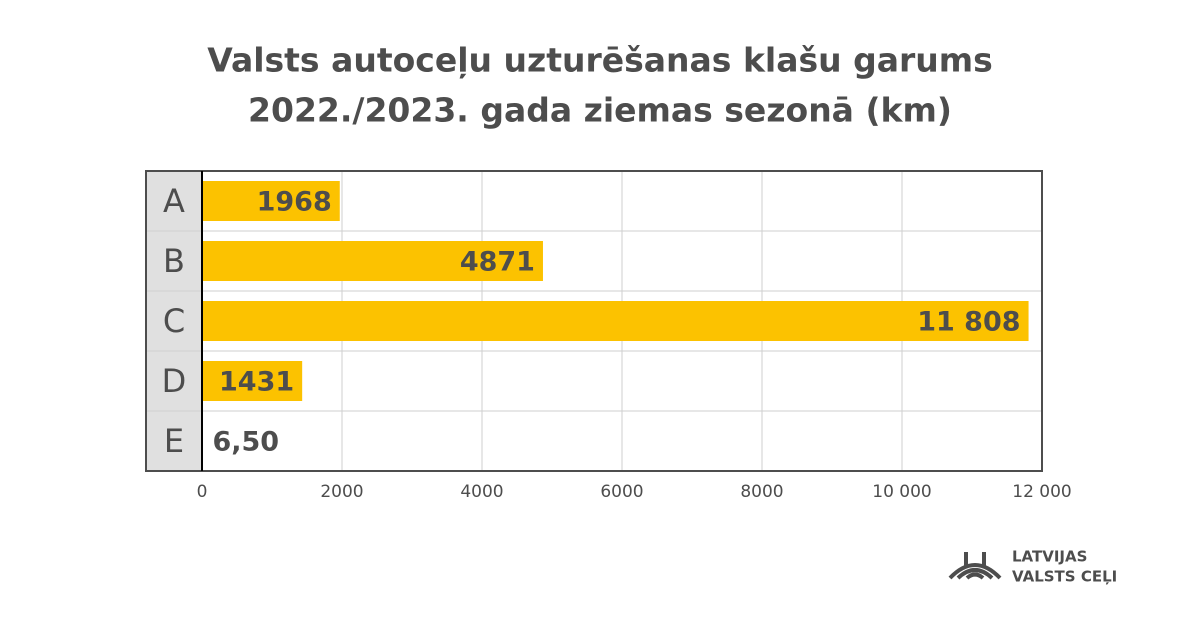  I want to click on logo: LATVIJAS VALSTS CEĻI, so click(1032, 567).